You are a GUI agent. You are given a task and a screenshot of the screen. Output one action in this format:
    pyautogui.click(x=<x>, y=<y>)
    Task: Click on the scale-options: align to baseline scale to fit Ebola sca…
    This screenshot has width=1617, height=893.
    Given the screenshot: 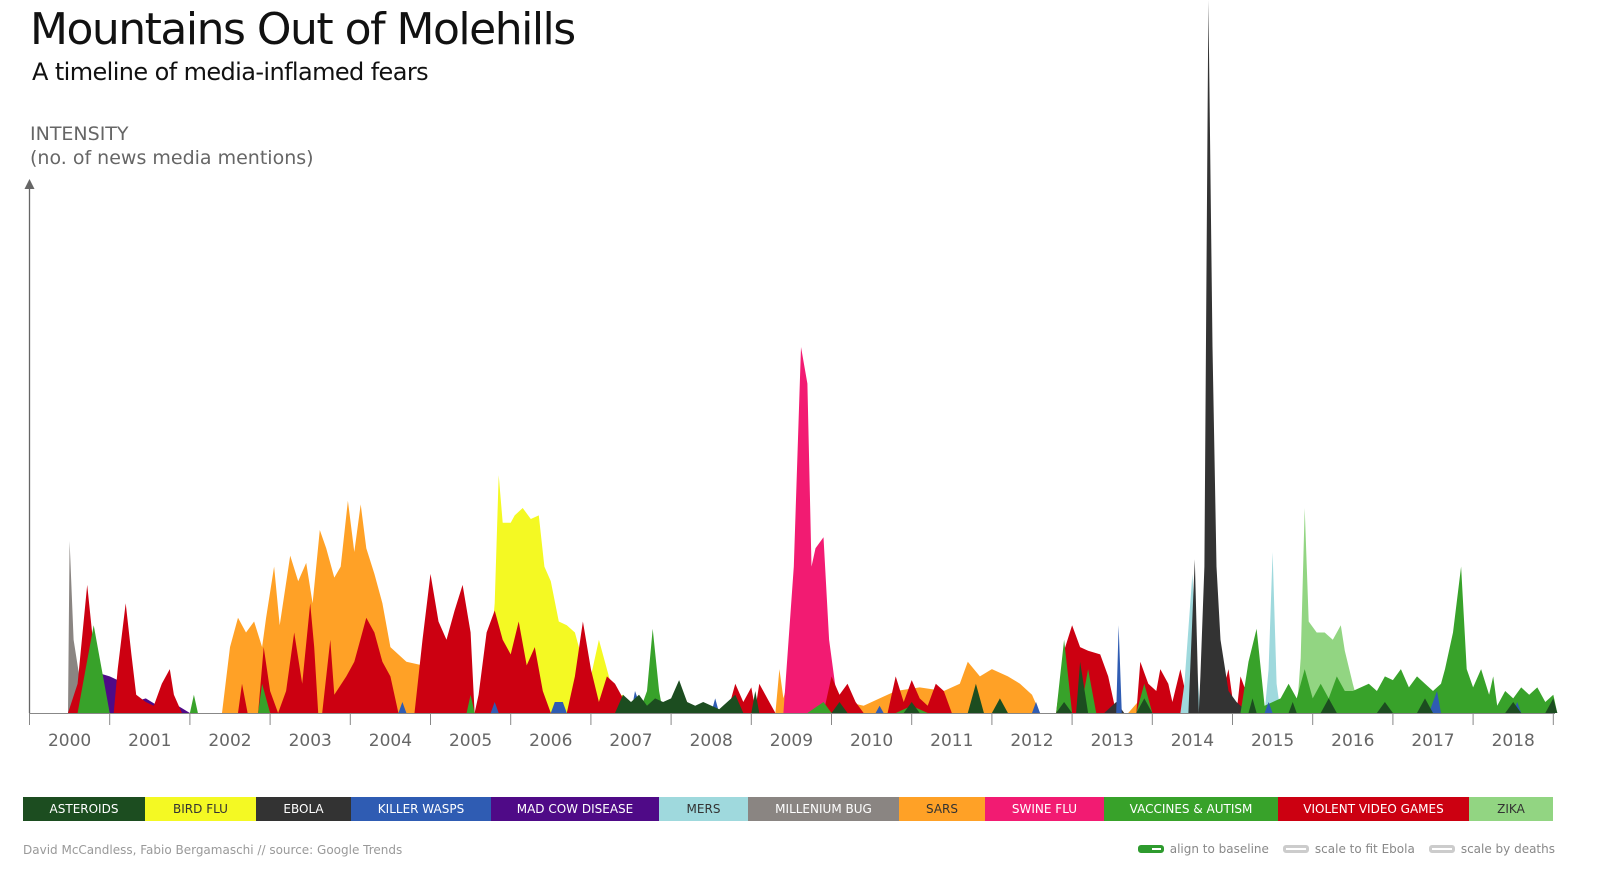 What is the action you would take?
    pyautogui.click(x=1346, y=849)
    